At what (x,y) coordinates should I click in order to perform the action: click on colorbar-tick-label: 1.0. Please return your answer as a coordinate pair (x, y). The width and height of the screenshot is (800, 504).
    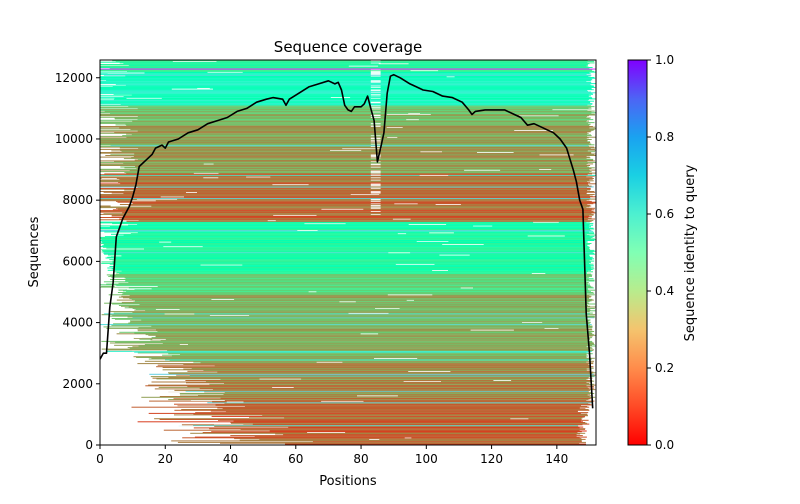
    Looking at the image, I should click on (664, 60).